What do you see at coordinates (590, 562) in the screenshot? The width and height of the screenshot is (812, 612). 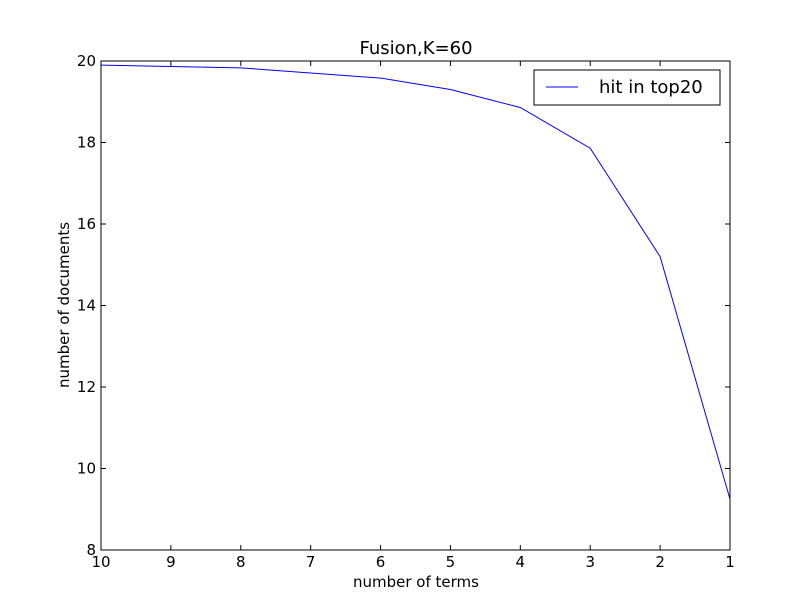 I see `x-tick-label: 3` at bounding box center [590, 562].